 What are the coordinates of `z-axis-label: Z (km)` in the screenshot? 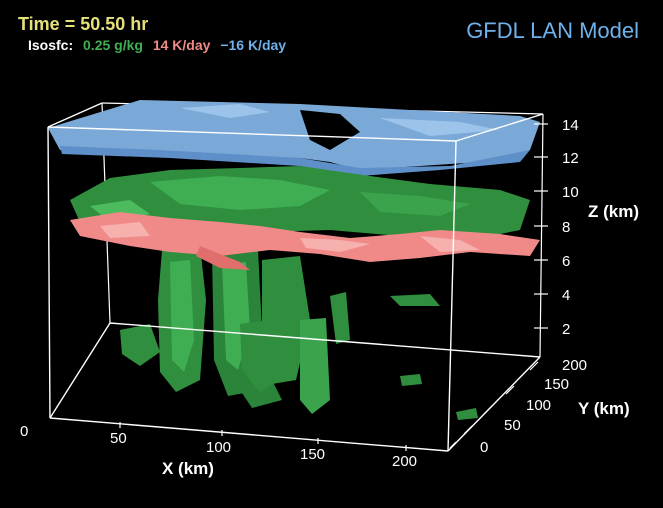 It's located at (613, 211).